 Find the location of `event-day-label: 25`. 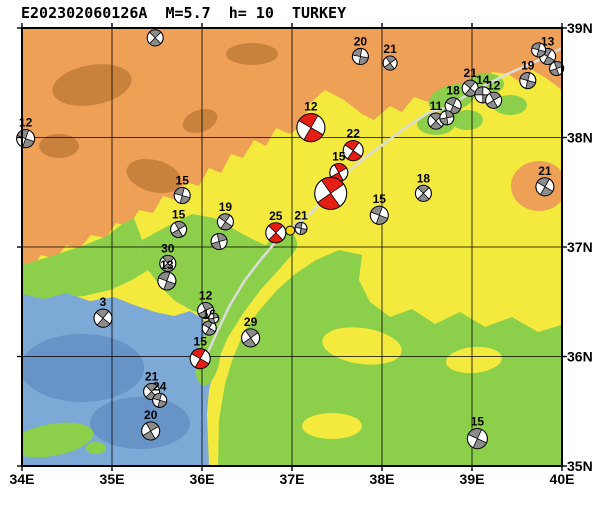

event-day-label: 25 is located at coordinates (276, 216).